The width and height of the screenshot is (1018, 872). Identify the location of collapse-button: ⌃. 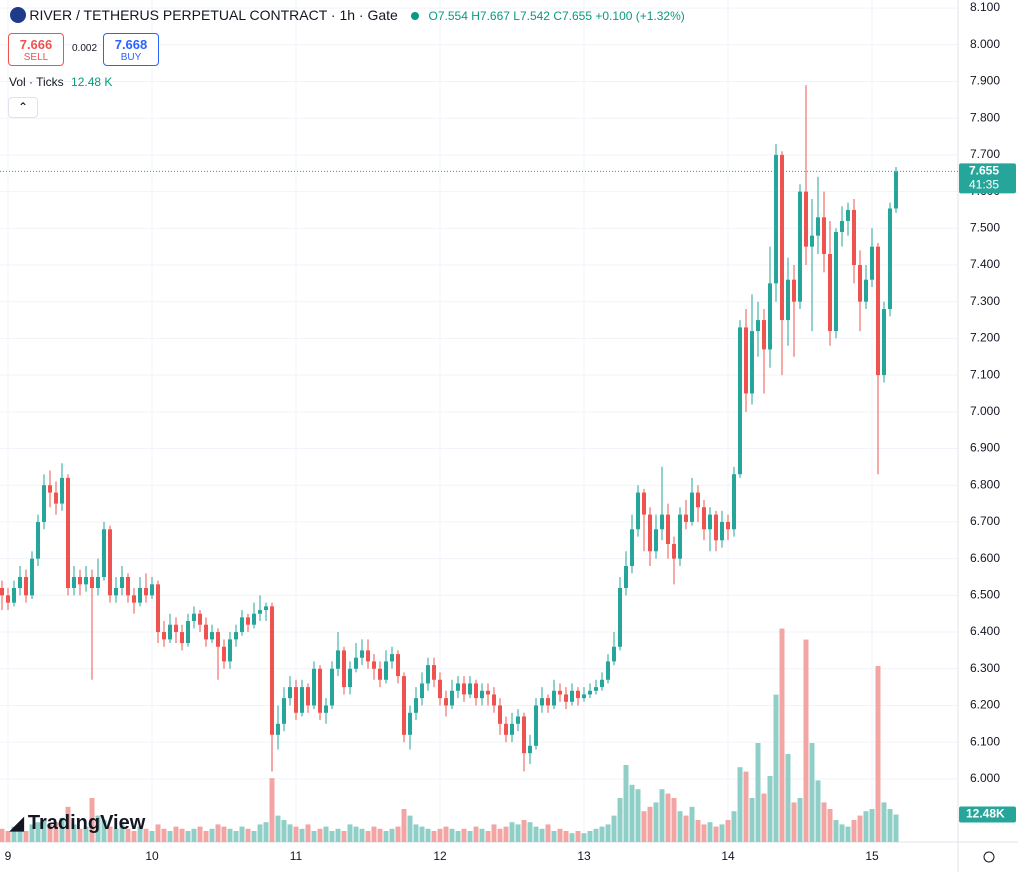
(23, 107).